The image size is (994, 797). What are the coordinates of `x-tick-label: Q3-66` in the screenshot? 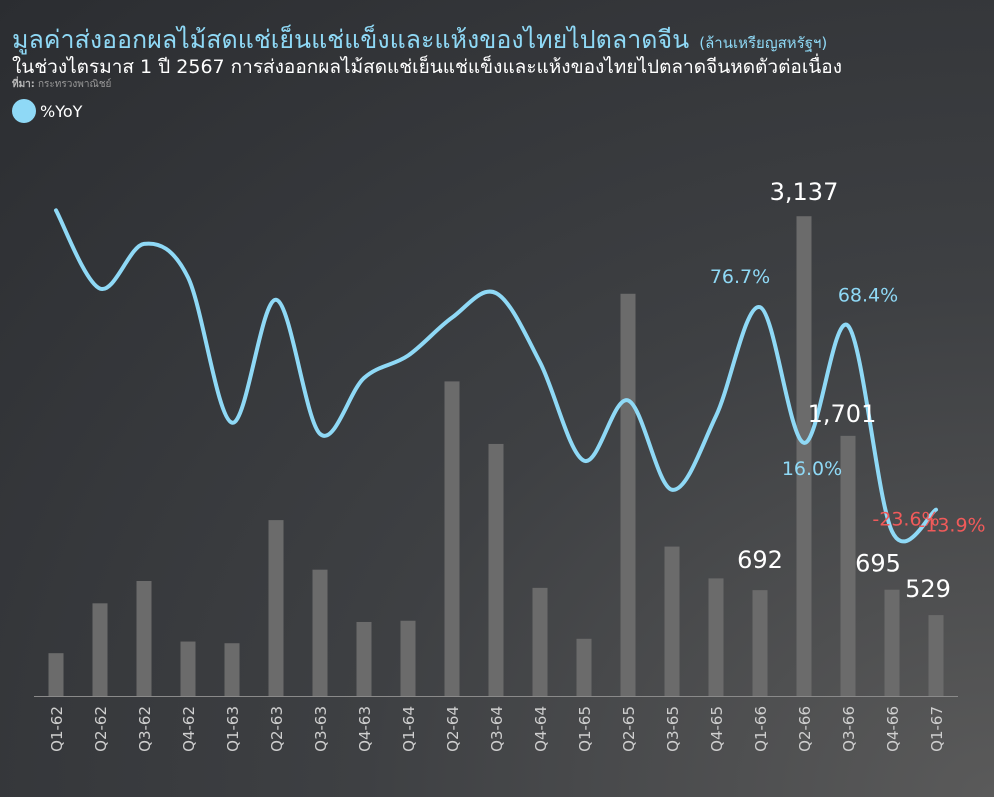 It's located at (849, 729).